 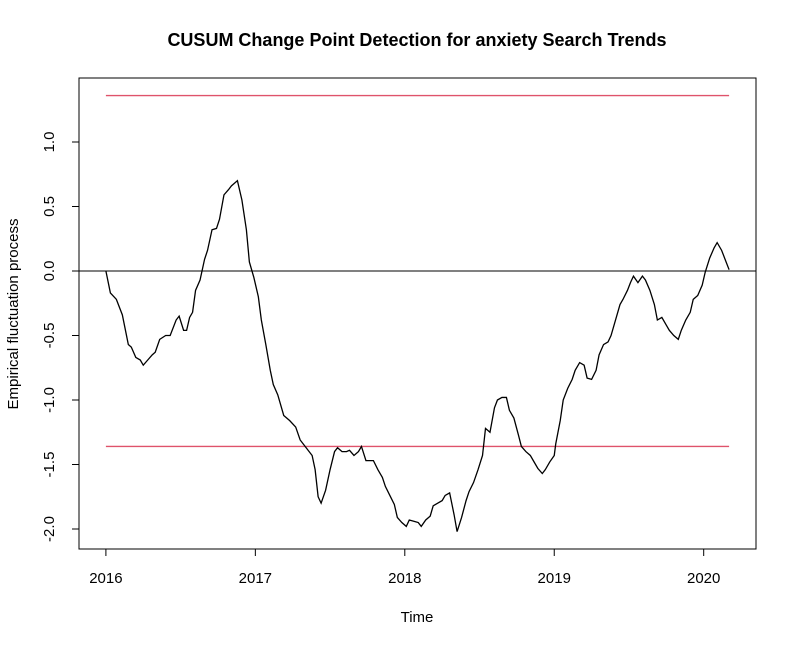 What do you see at coordinates (49, 336) in the screenshot?
I see `y-tick-label: -0.5` at bounding box center [49, 336].